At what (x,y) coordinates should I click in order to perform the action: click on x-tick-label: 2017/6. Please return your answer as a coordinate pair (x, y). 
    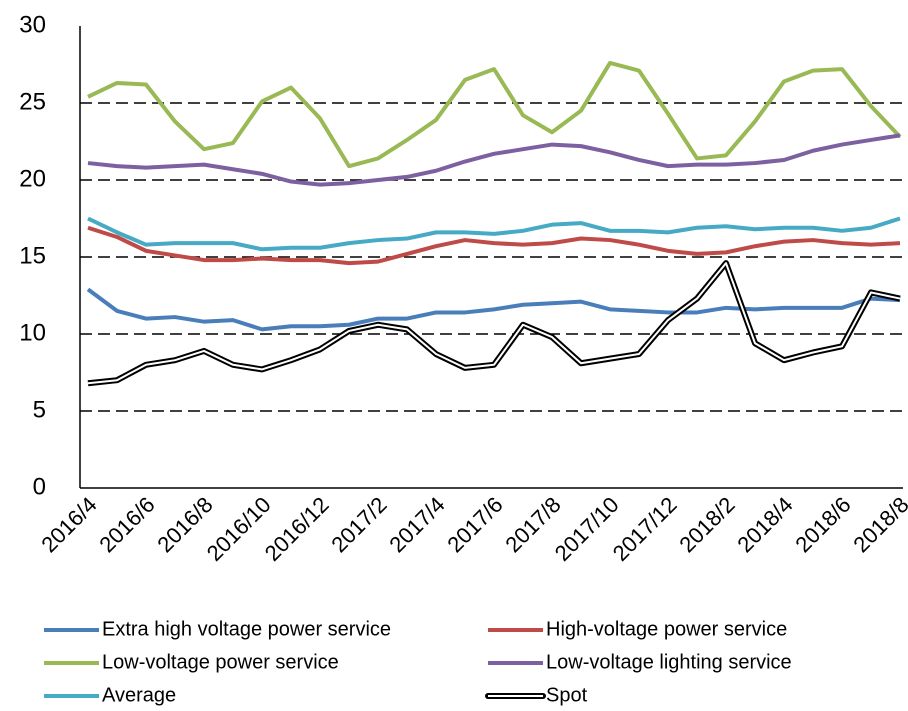
    Looking at the image, I should click on (474, 524).